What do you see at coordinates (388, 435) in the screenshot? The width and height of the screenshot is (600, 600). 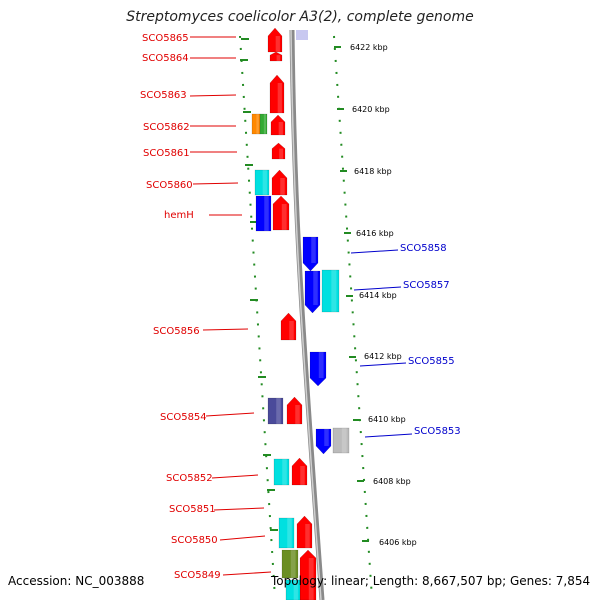 I see `leader-line-sco5853` at bounding box center [388, 435].